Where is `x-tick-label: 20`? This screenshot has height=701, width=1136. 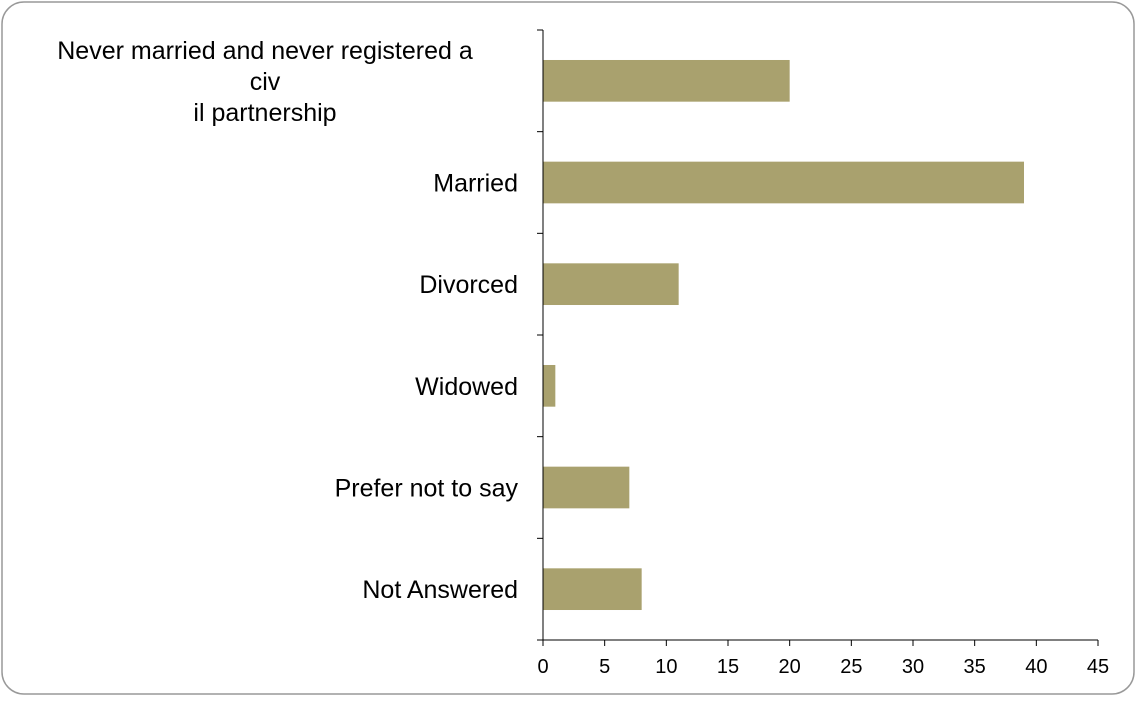
x-tick-label: 20 is located at coordinates (790, 667).